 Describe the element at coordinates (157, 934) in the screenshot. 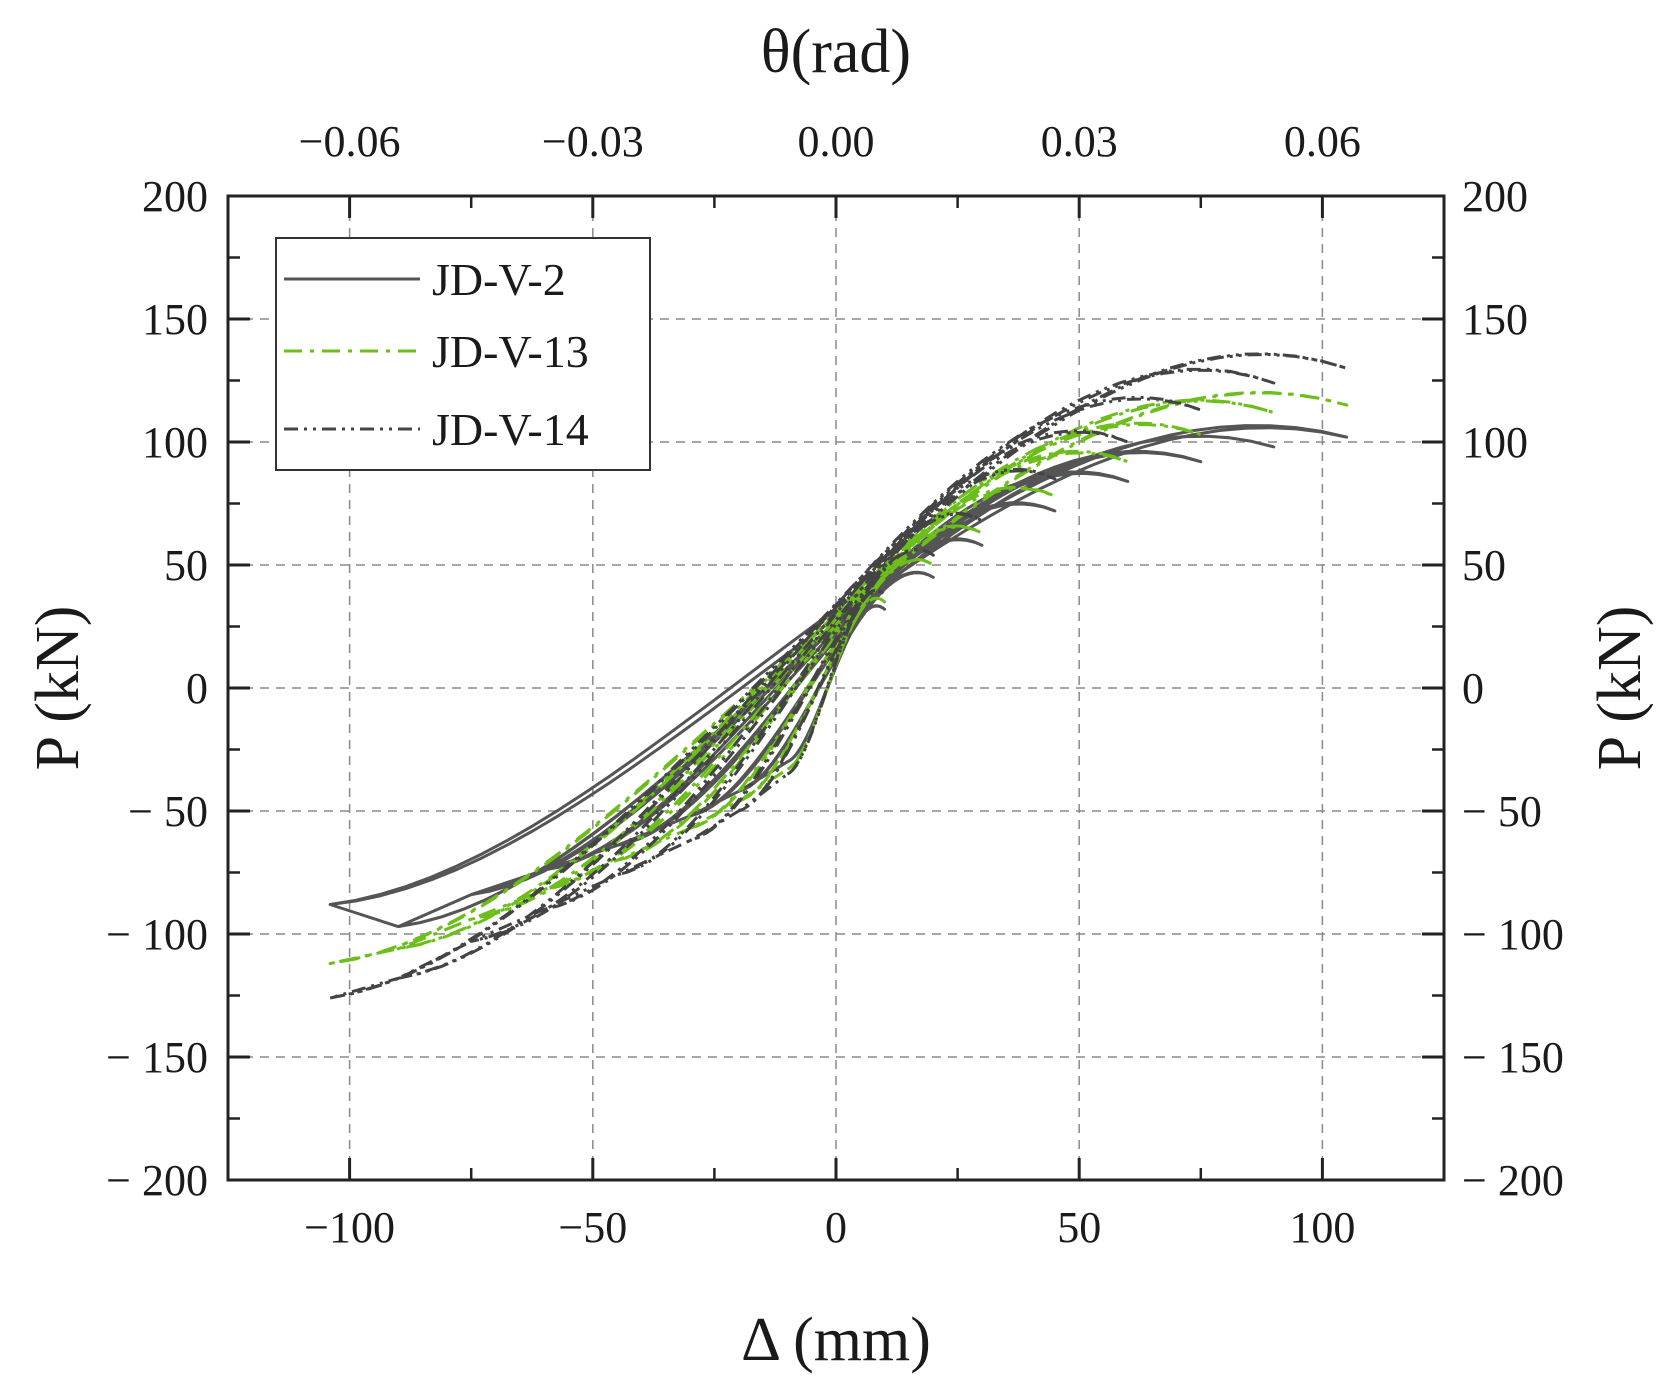

I see `y-tick-label: − 100` at that location.